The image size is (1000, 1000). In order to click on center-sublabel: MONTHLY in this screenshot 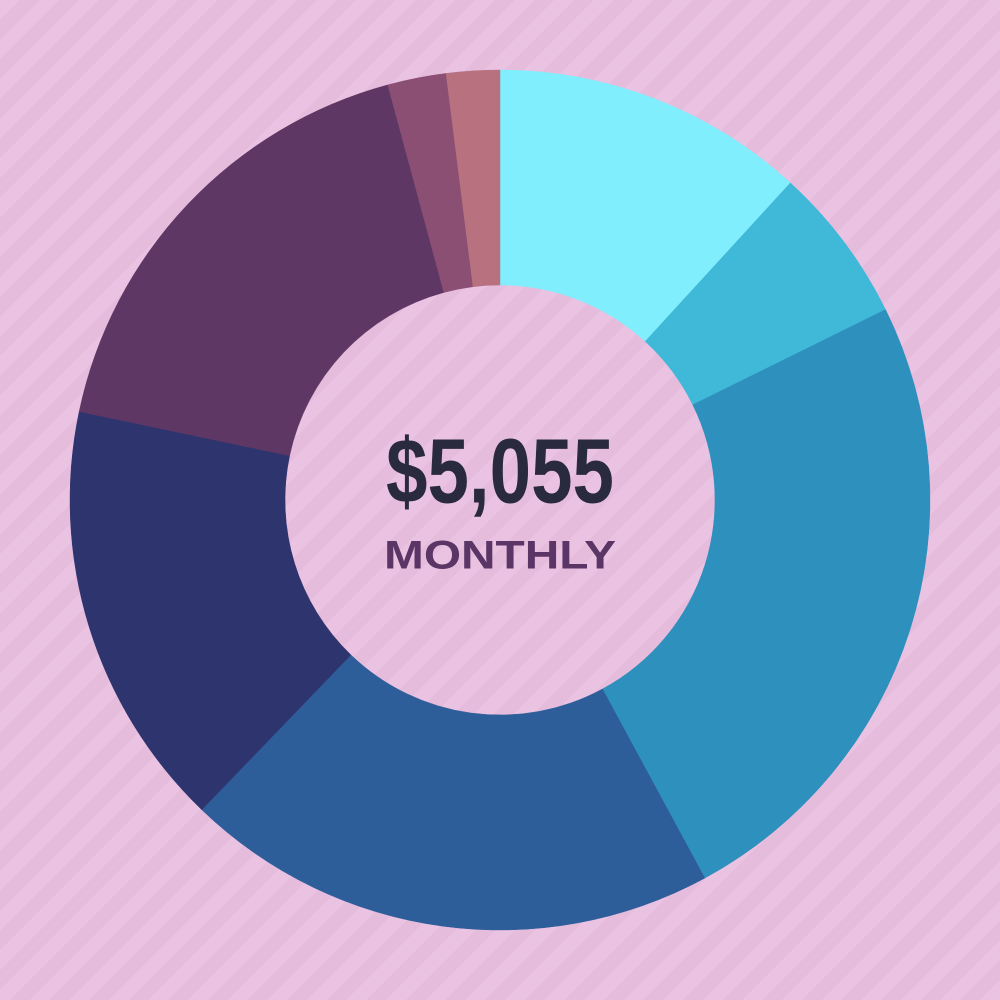, I will do `click(500, 556)`.